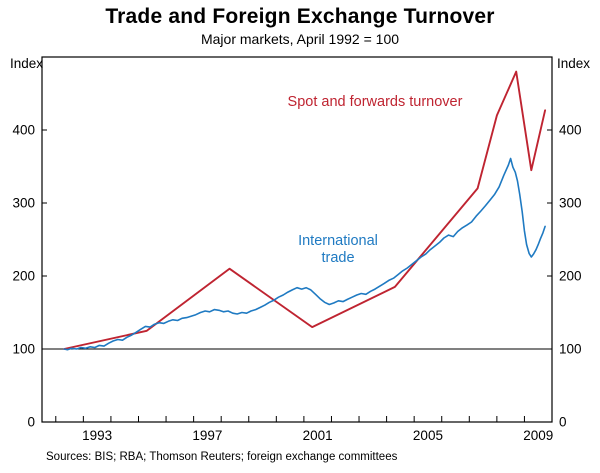 The height and width of the screenshot is (473, 600). I want to click on x-axis-year-label: 2009, so click(538, 435).